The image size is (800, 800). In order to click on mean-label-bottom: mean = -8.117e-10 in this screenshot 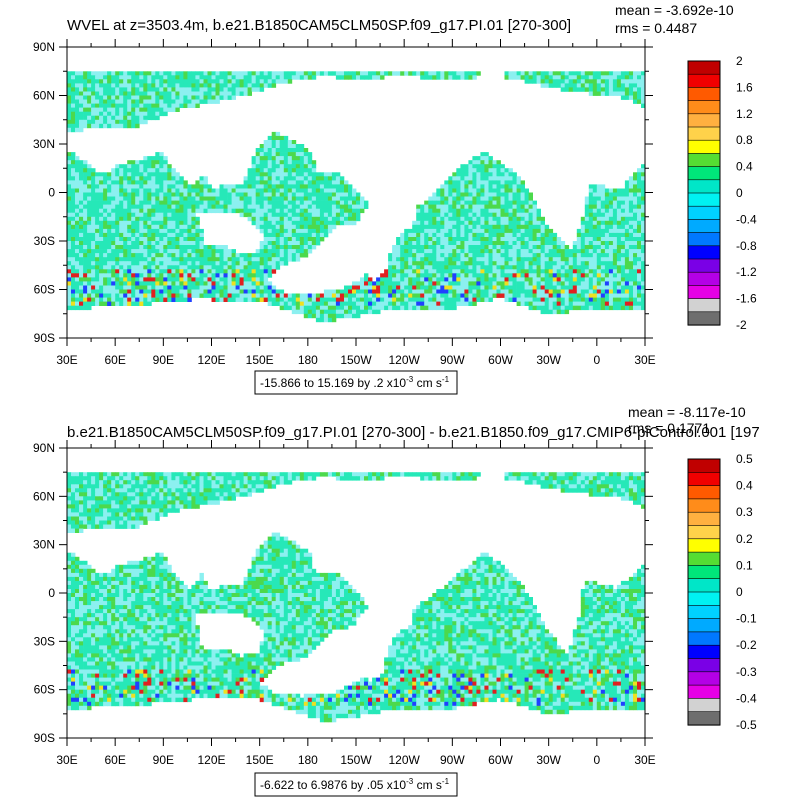, I will do `click(687, 412)`.